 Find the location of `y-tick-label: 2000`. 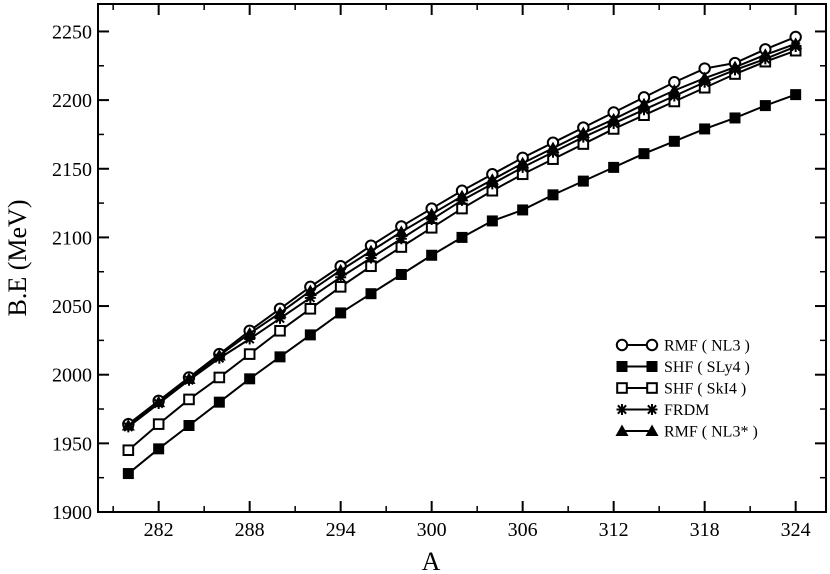

y-tick-label: 2000 is located at coordinates (72, 376).